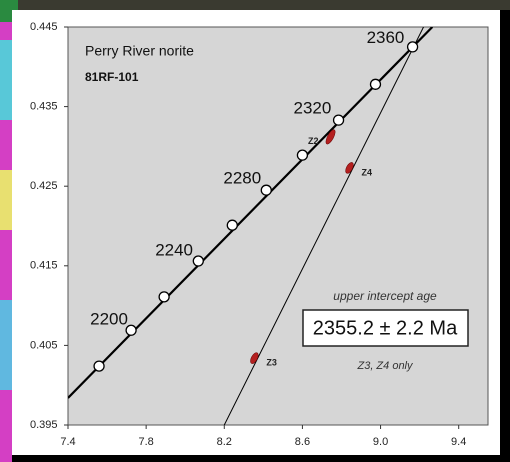 This screenshot has width=510, height=462. What do you see at coordinates (112, 77) in the screenshot?
I see `sample-label: 81RF-101` at bounding box center [112, 77].